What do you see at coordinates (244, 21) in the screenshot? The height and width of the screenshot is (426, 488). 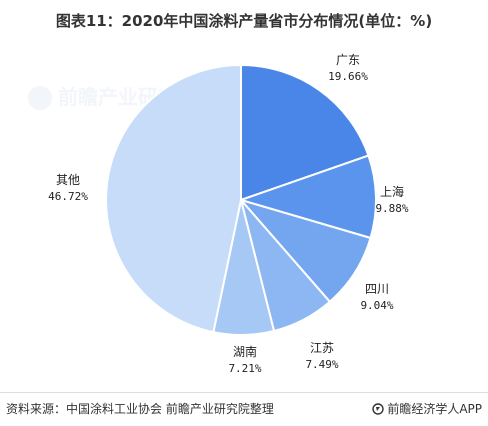 I see `chart-title: 图表11：2020年中国涂料产量省市分布情况(单位：%)` at bounding box center [244, 21].